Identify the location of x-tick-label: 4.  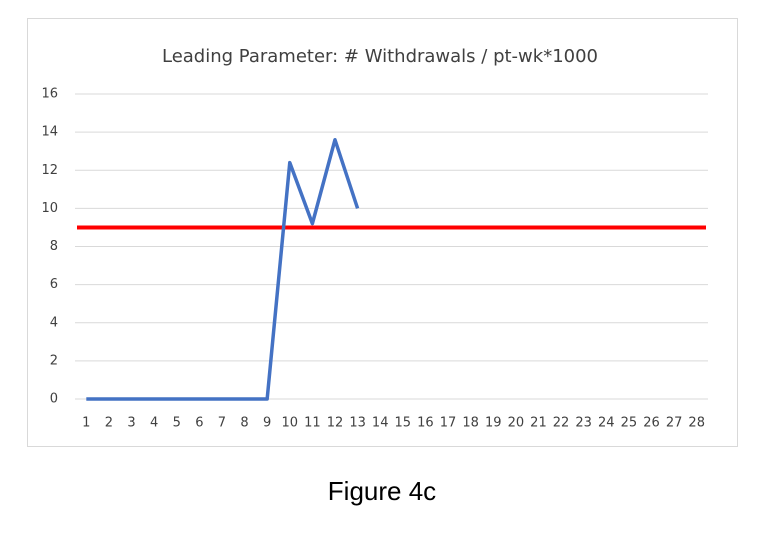
(154, 423).